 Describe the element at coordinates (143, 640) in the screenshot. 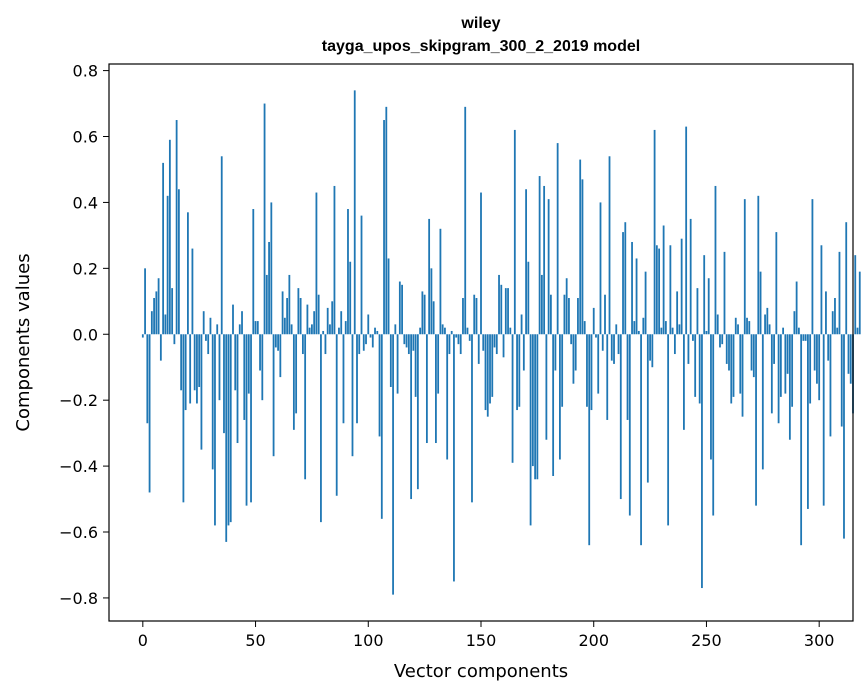

I see `x-tick-label: 0` at that location.